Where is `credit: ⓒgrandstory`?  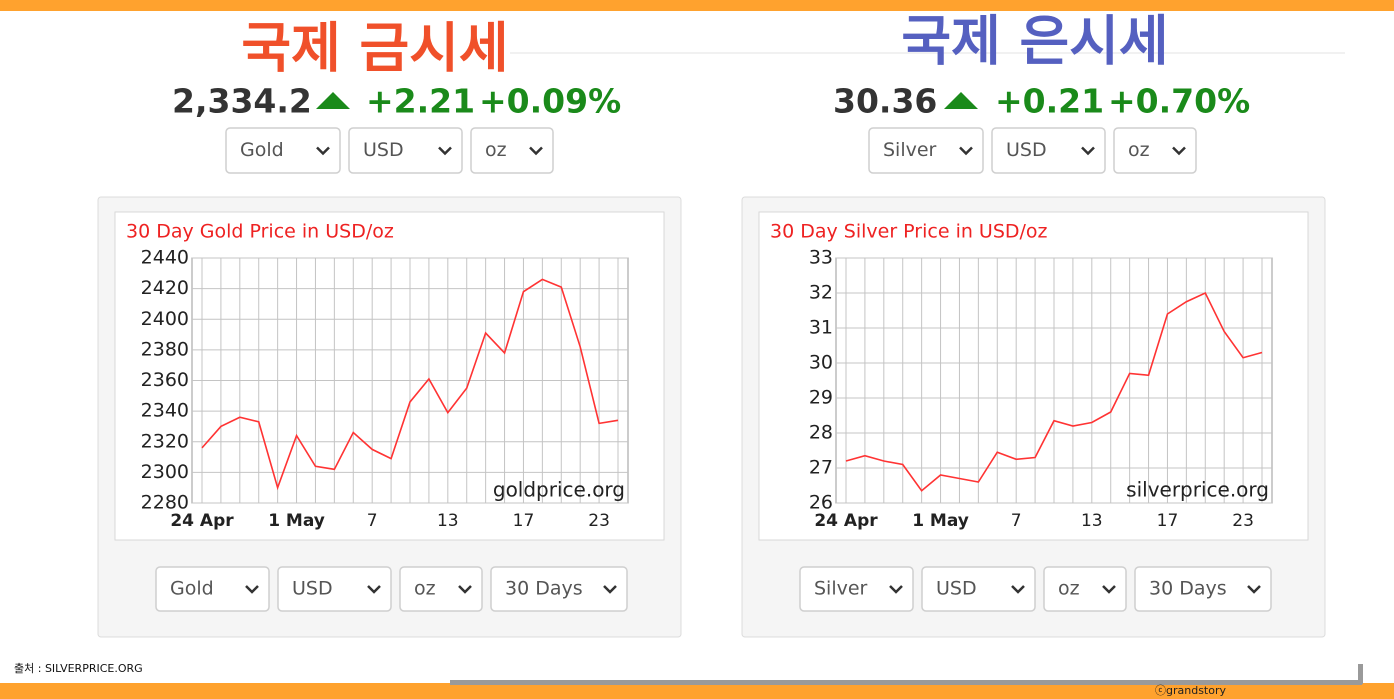 credit: ⓒgrandstory is located at coordinates (1190, 690).